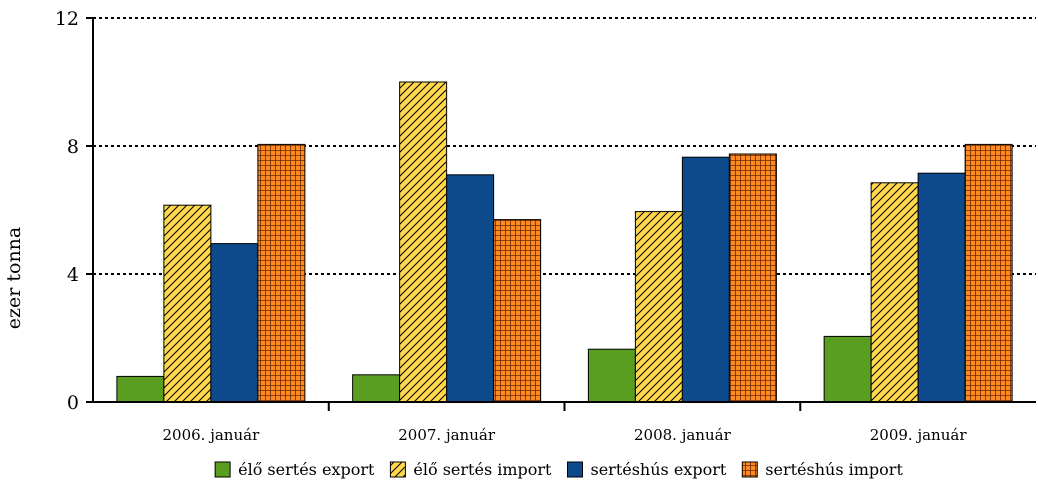 Image resolution: width=1038 pixels, height=492 pixels. What do you see at coordinates (306, 469) in the screenshot?
I see `legend-label: élő sertés export` at bounding box center [306, 469].